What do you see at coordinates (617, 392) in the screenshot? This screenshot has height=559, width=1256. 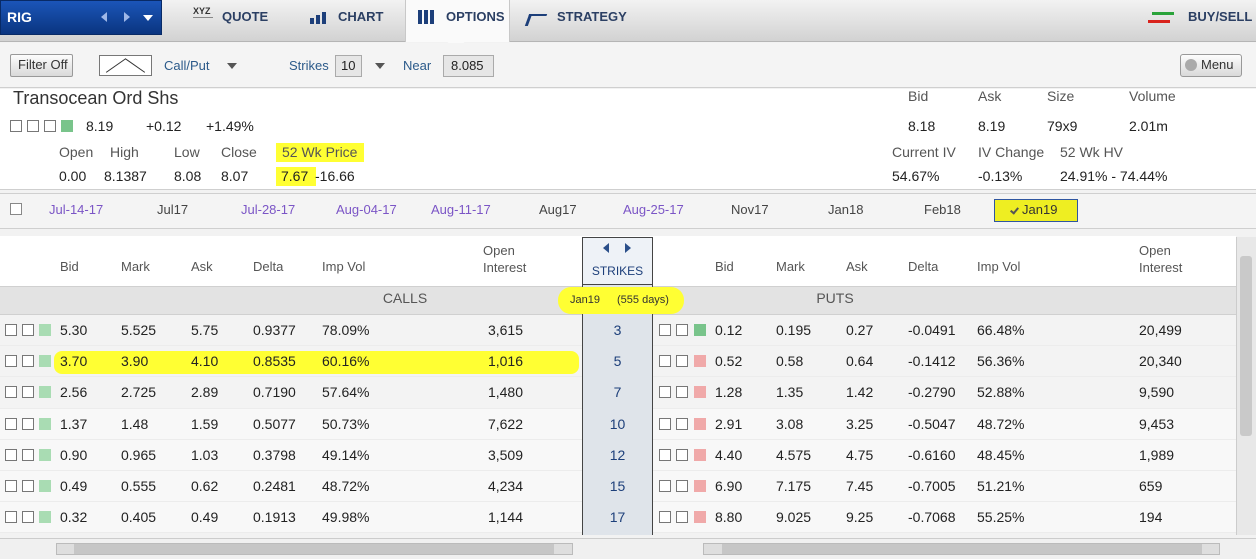 I see `strike: 7` at bounding box center [617, 392].